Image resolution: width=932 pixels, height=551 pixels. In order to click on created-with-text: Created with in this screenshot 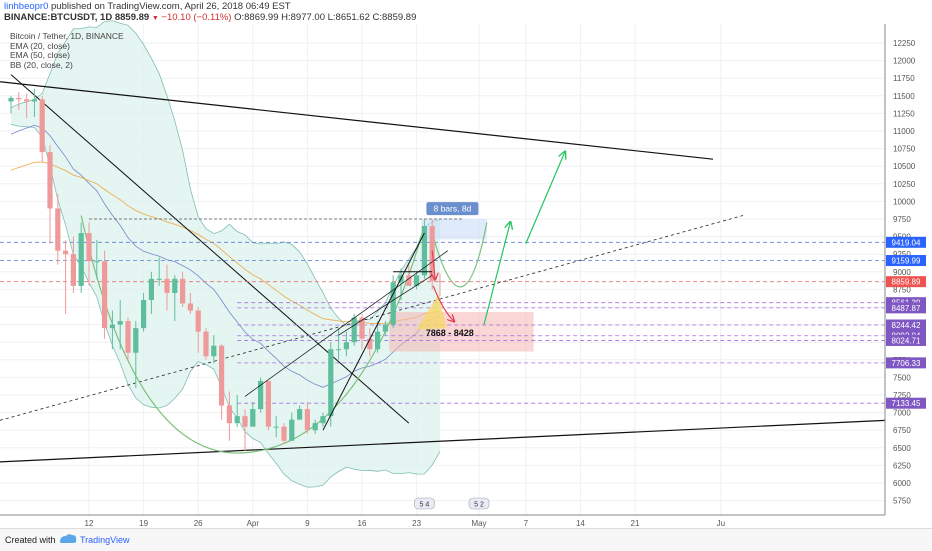, I will do `click(30, 540)`.